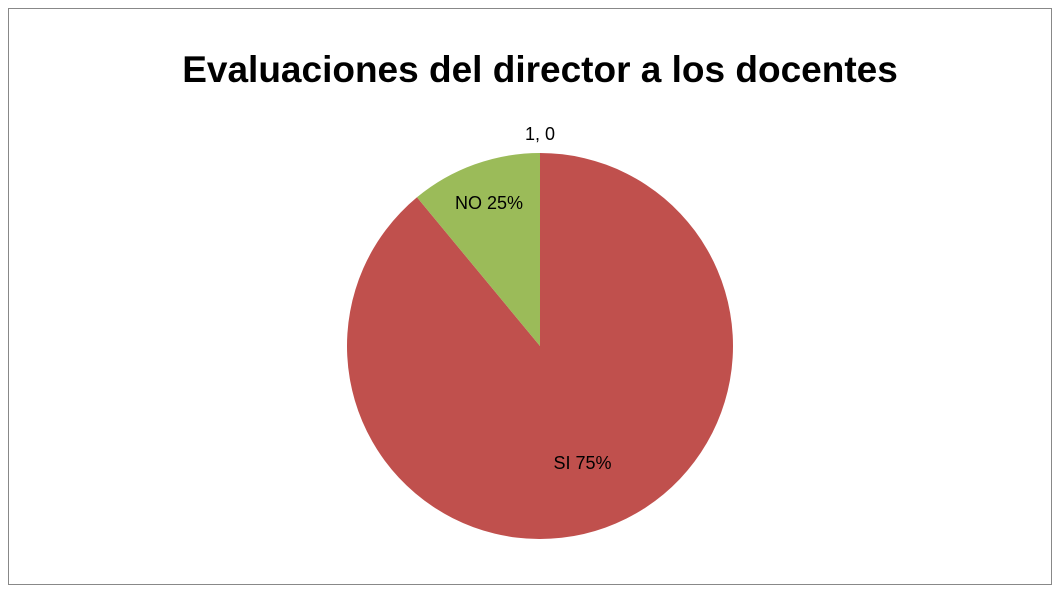  What do you see at coordinates (540, 134) in the screenshot?
I see `data-label: 1, 0` at bounding box center [540, 134].